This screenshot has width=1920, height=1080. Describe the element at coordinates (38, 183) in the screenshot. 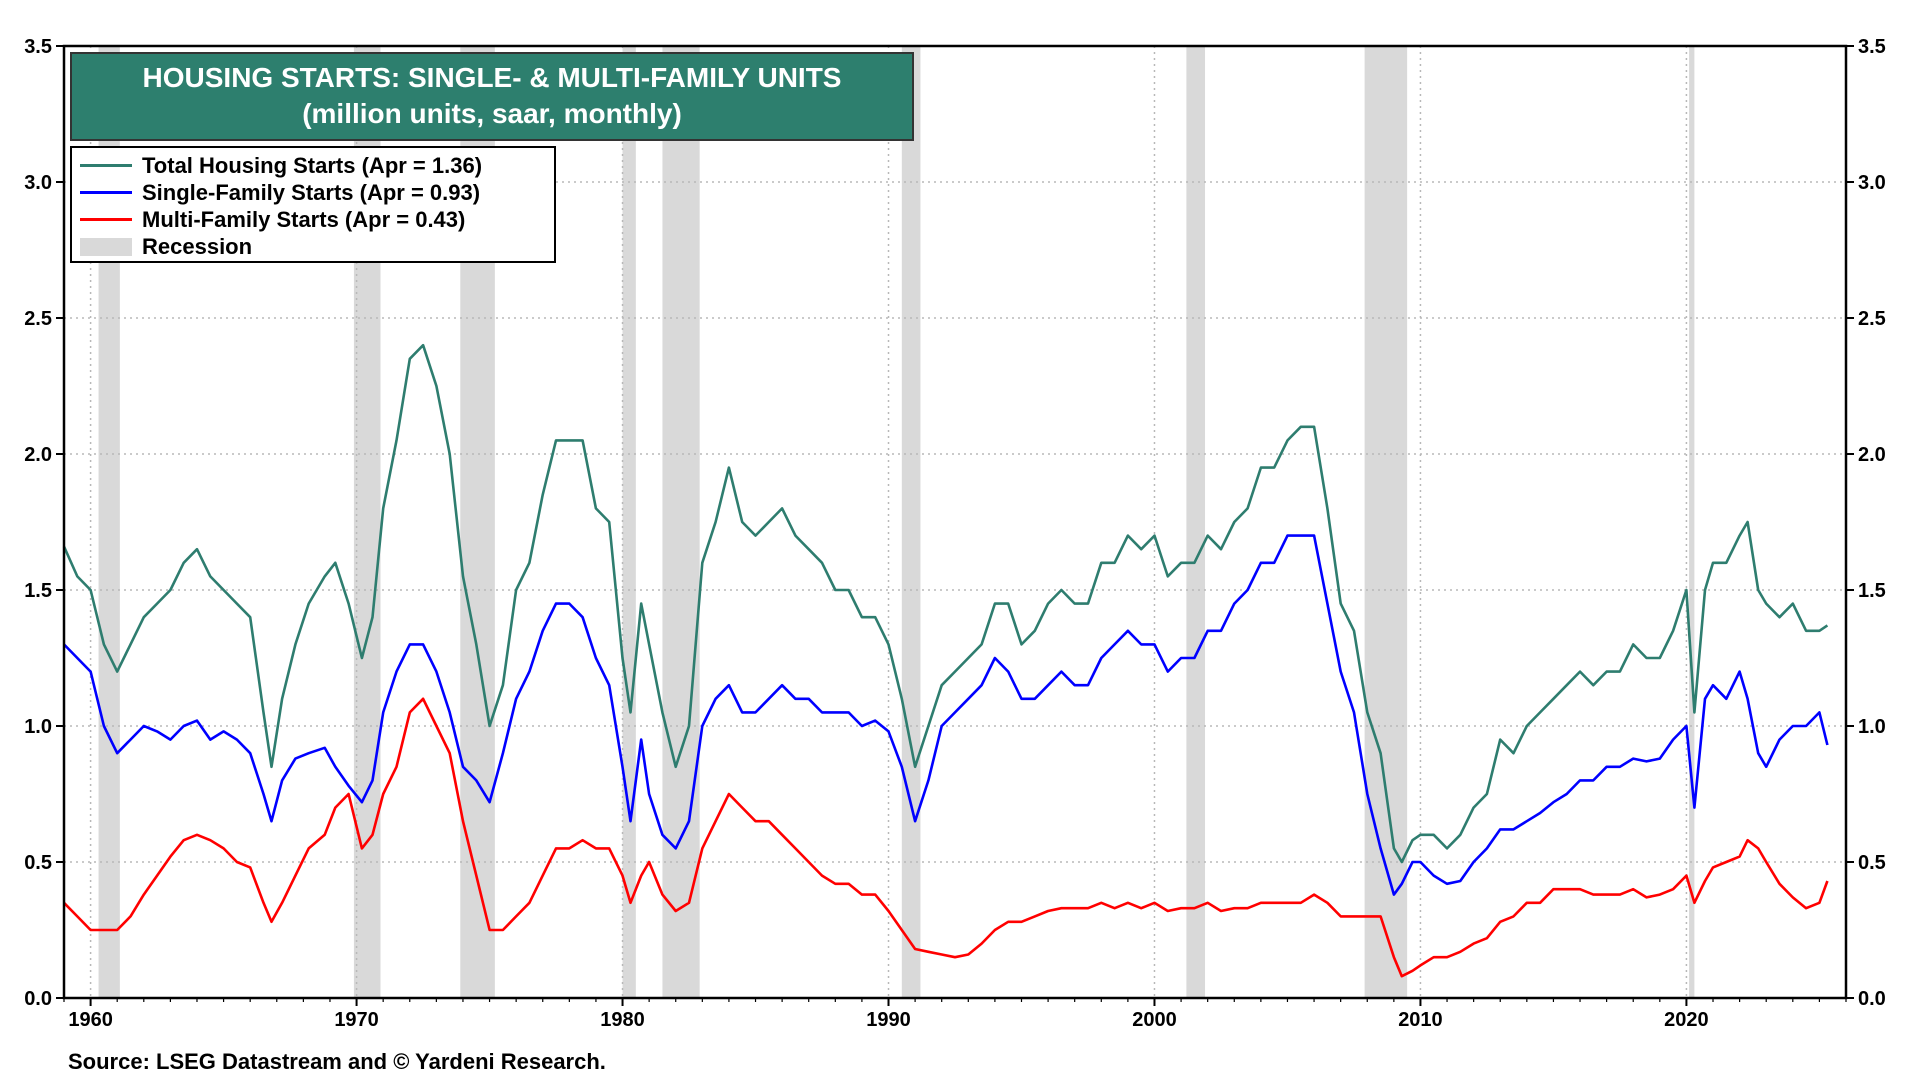

I see `y-tick-label-left: 3.0` at that location.